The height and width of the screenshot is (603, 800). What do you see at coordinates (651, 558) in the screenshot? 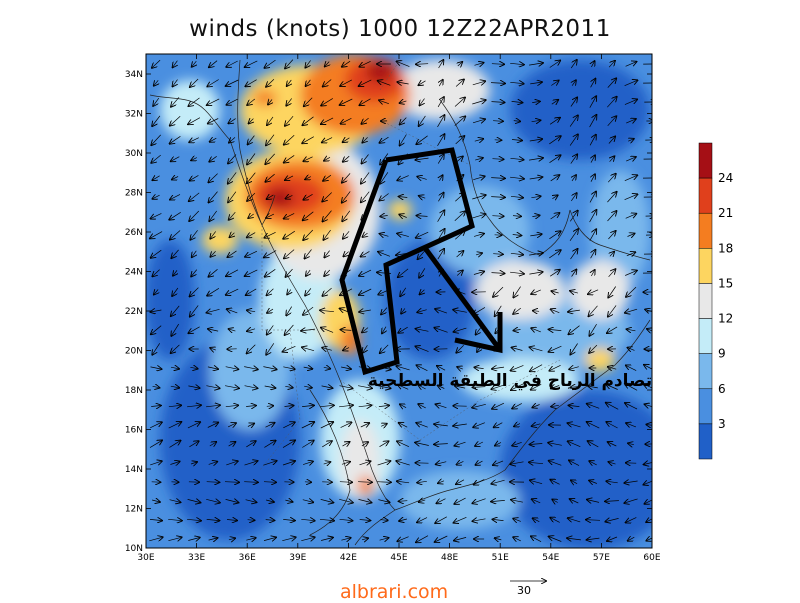
I see `lon-tick-label: 60E` at bounding box center [651, 558].